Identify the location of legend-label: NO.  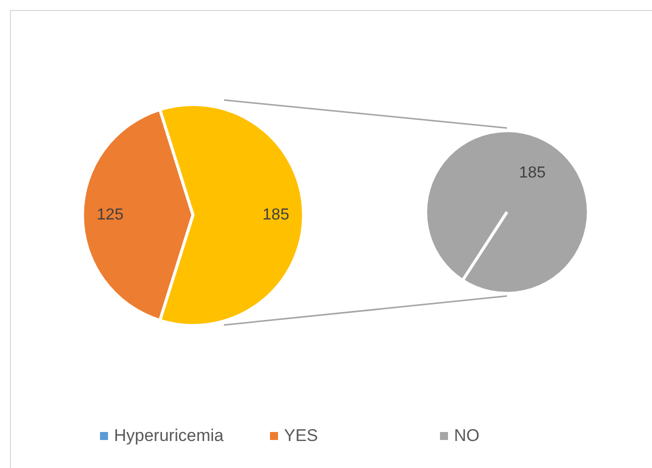
(467, 436).